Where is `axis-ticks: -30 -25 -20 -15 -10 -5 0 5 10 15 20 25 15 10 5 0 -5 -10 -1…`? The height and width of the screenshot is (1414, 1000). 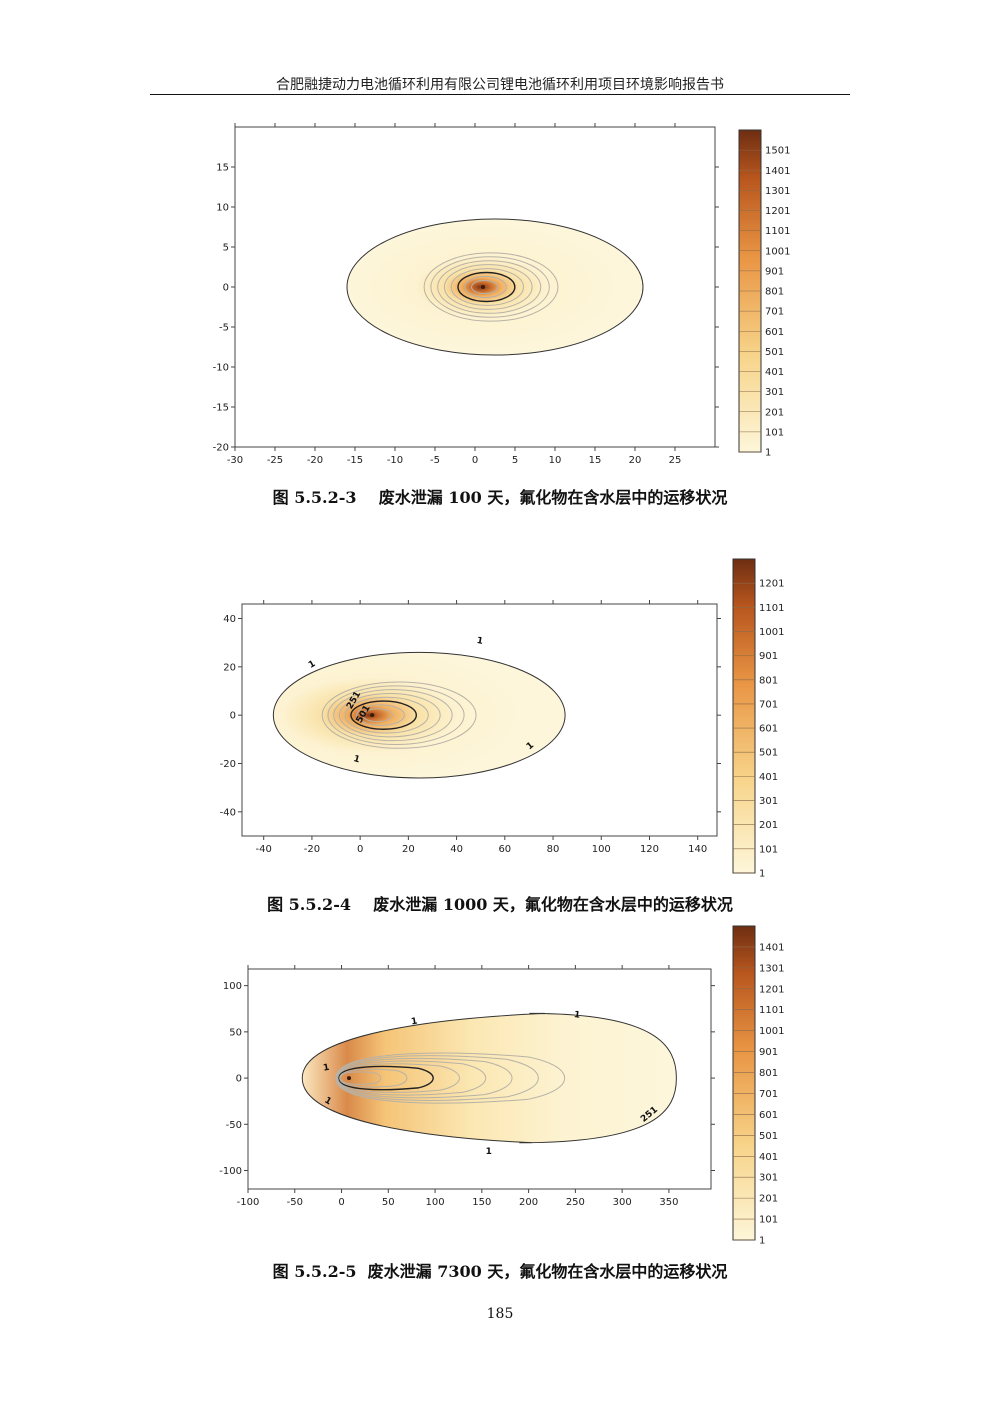
axis-ticks: -30 -25 -20 -15 -10 -5 0 5 10 15 20 25 15 10 5 0 -5 -10 -1… is located at coordinates (466, 294).